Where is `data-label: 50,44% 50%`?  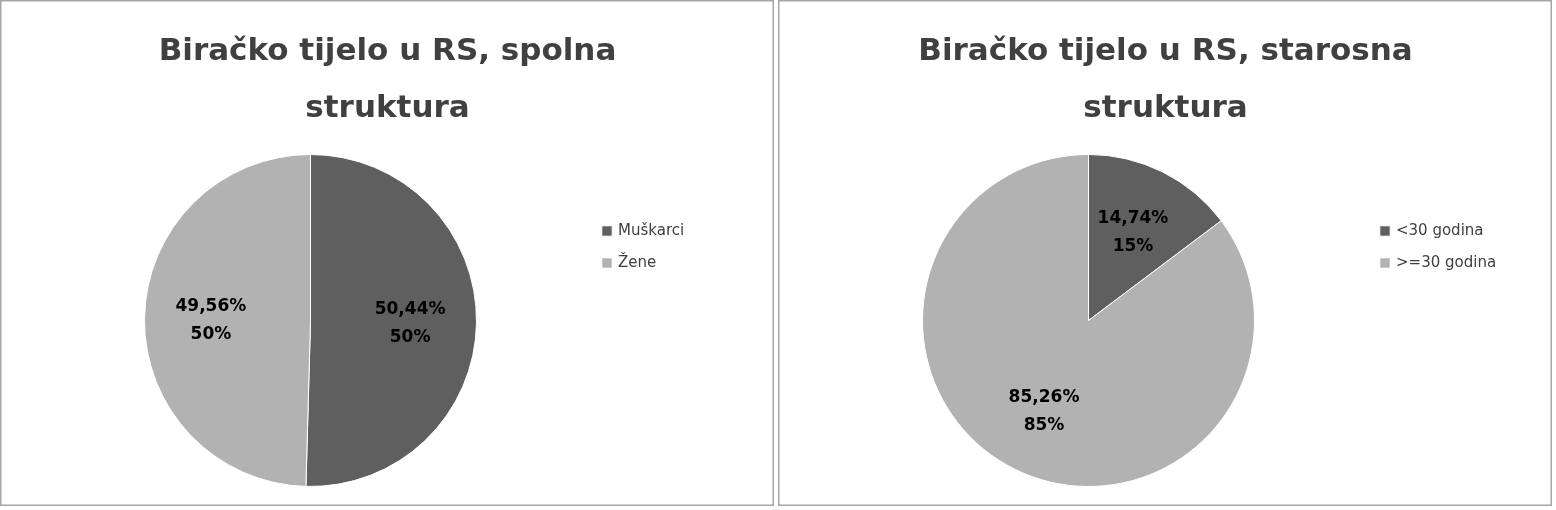
data-label: 50,44% 50% is located at coordinates (410, 321).